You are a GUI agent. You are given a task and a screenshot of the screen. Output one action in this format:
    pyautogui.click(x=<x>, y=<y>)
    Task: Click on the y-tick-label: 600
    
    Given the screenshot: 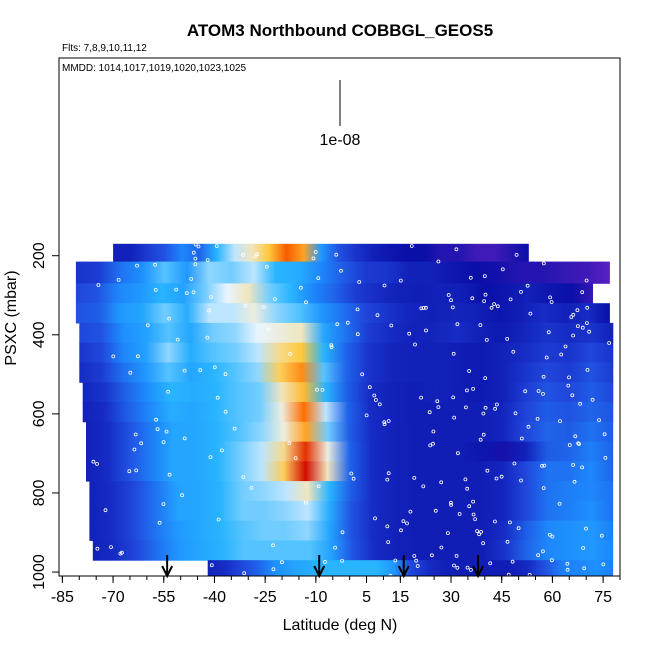 What is the action you would take?
    pyautogui.click(x=39, y=413)
    